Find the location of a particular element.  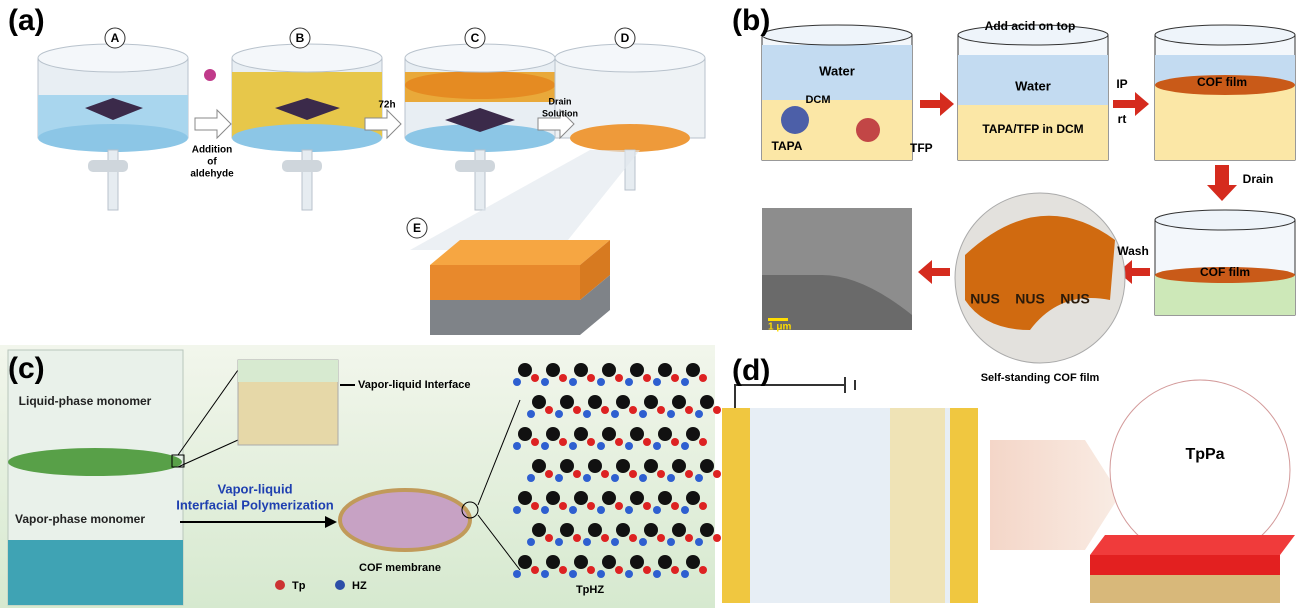

membrane-top is located at coordinates (1192, 545).